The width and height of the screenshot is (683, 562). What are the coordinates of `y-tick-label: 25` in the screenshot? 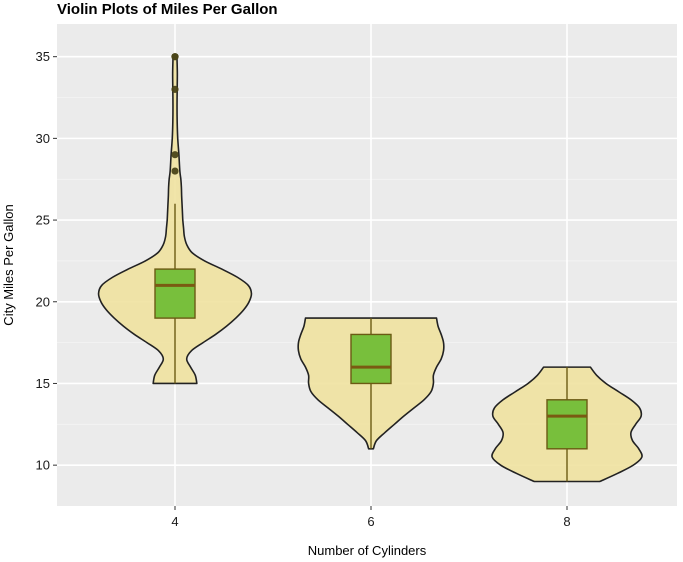 It's located at (43, 220).